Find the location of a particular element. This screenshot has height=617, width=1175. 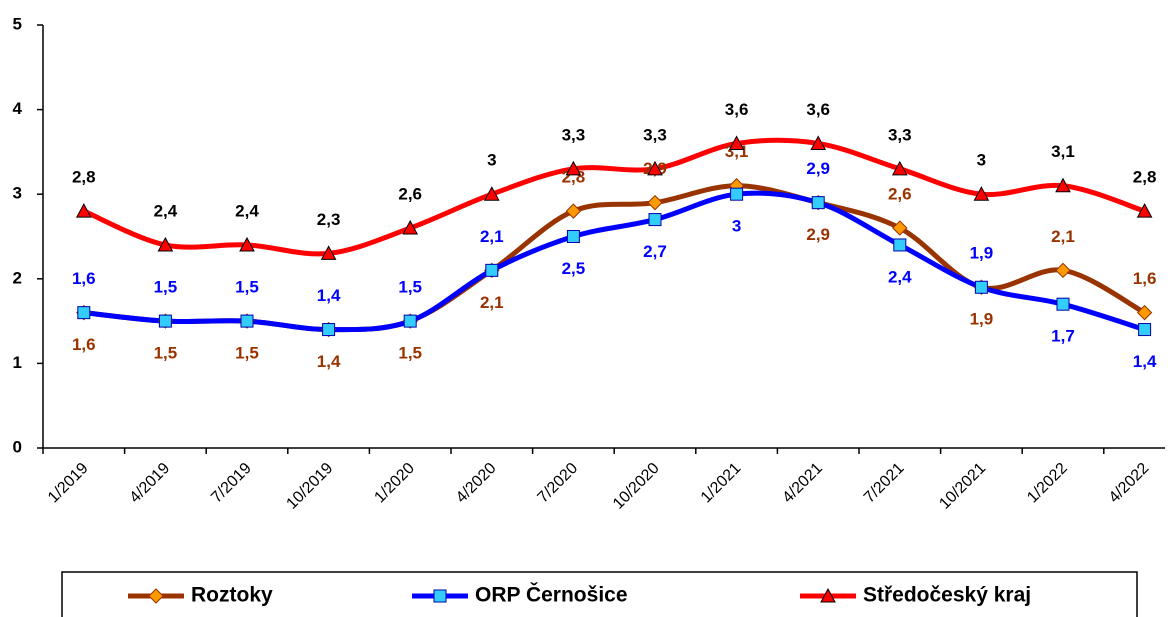

value-label: 3,1 is located at coordinates (1063, 151).